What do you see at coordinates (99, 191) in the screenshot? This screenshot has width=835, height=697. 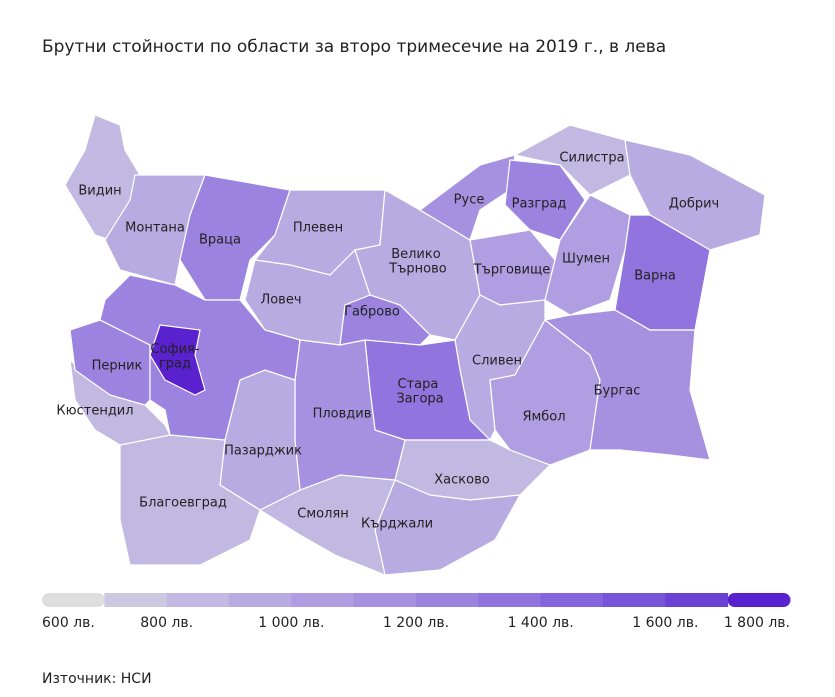 I see `region-label: Видин` at bounding box center [99, 191].